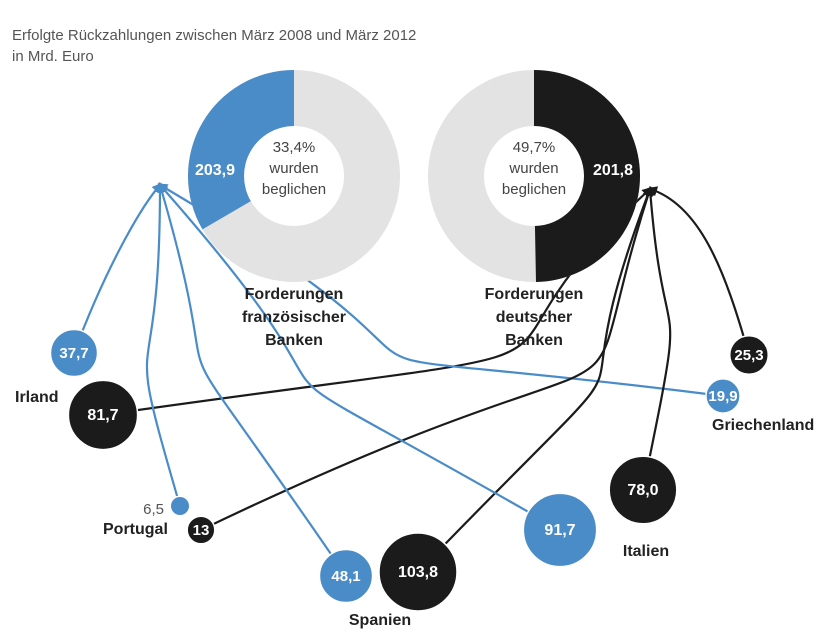 Image resolution: width=831 pixels, height=640 pixels. I want to click on donut-de-repaid-segment, so click(587, 175).